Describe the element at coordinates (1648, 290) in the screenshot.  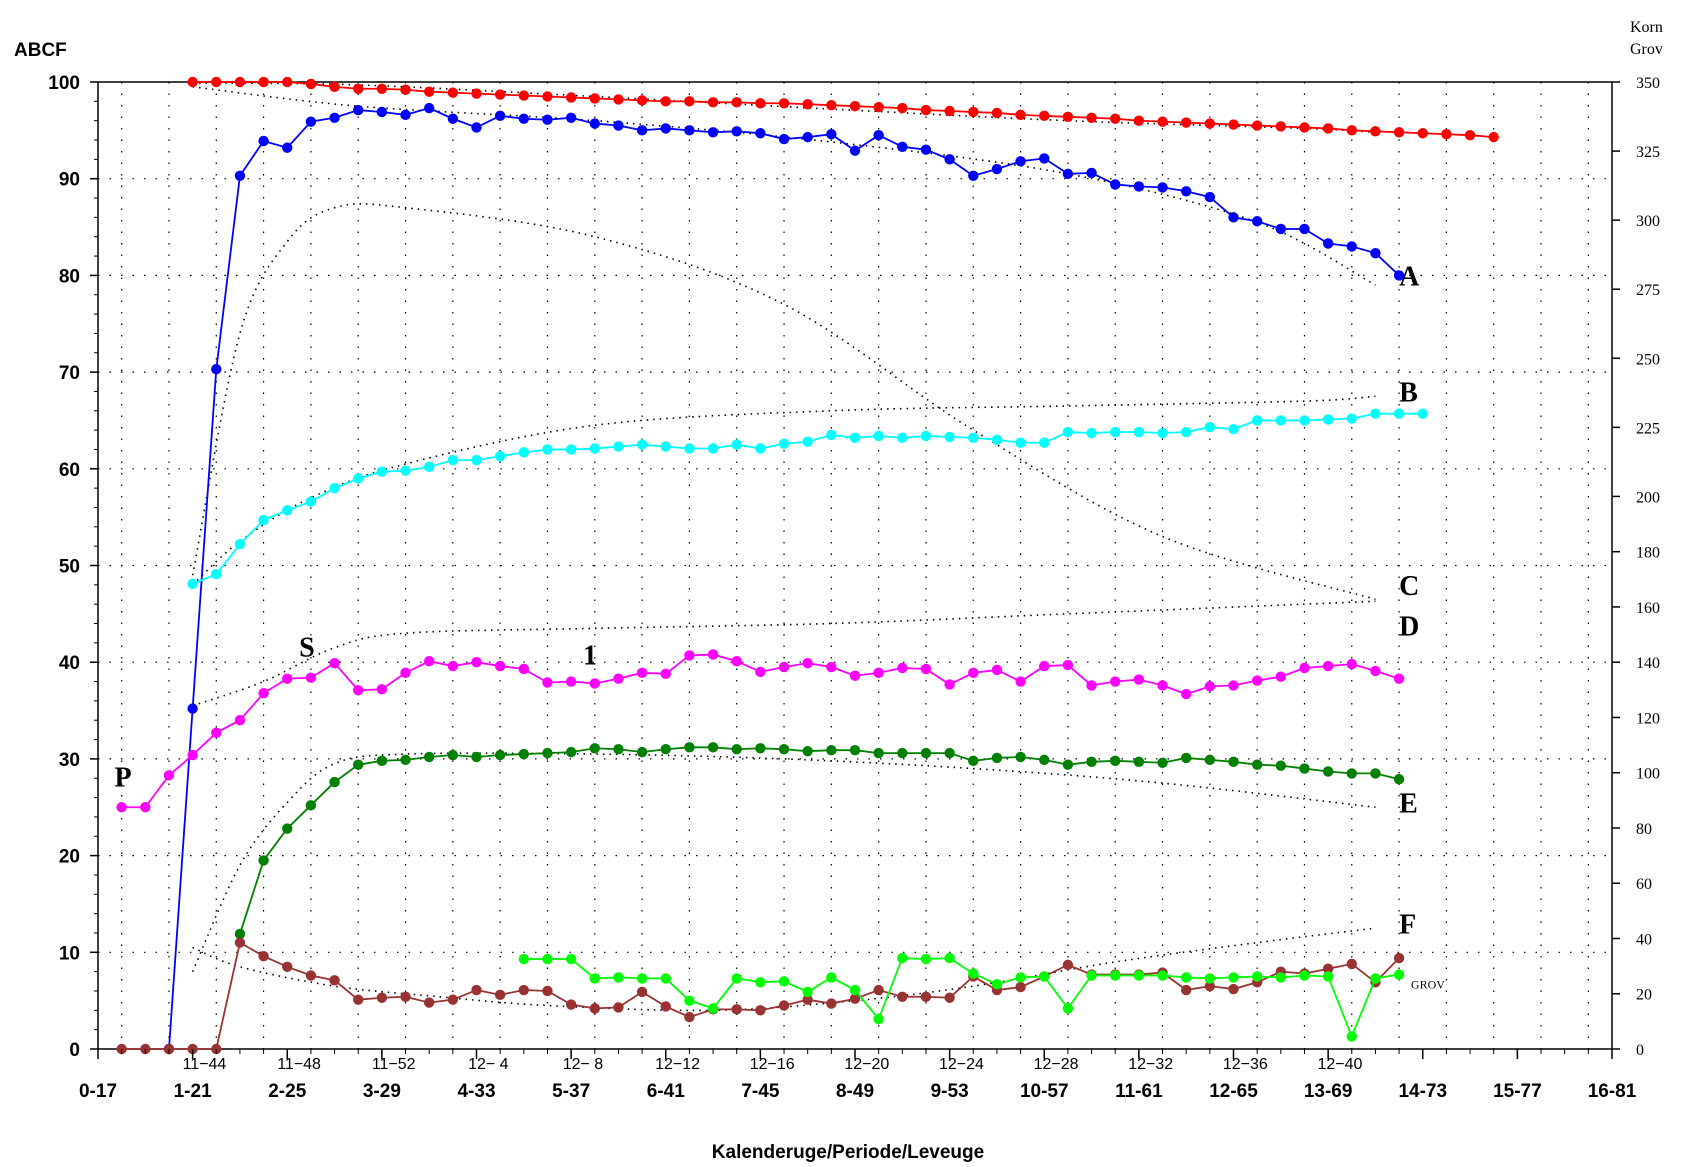
I see `right-tick-label: 275` at that location.